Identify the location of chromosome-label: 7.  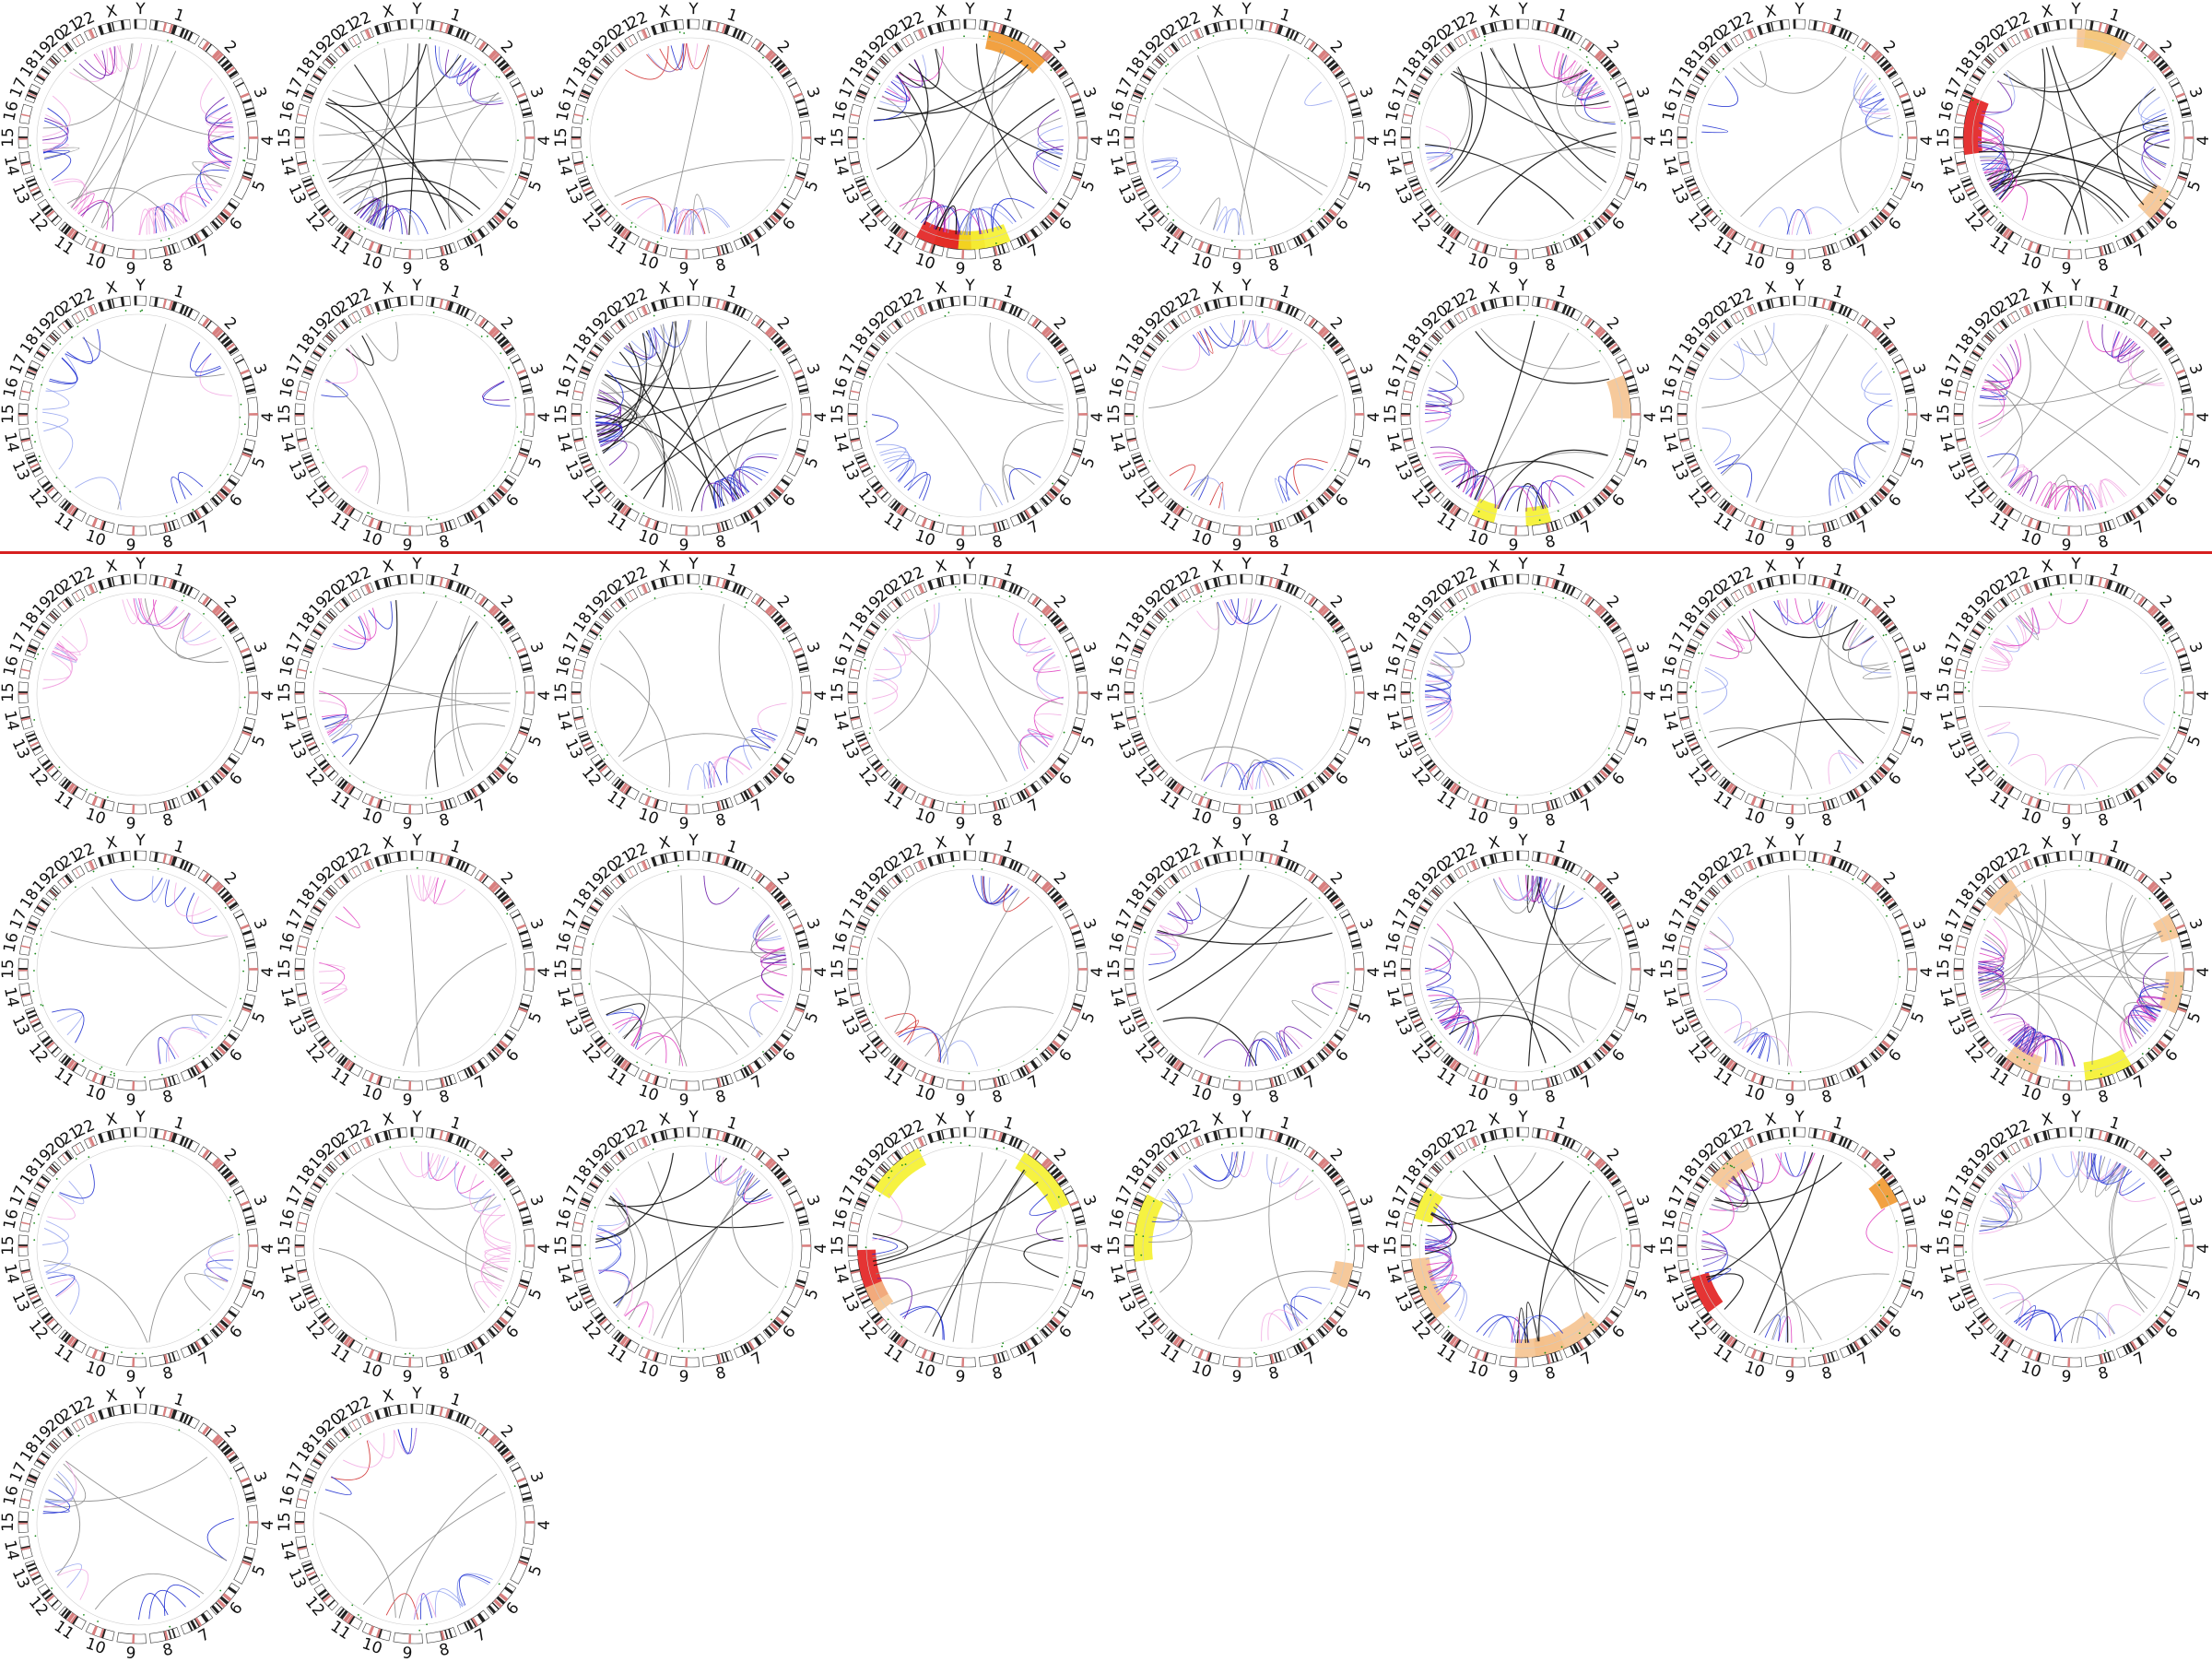
(480, 1082).